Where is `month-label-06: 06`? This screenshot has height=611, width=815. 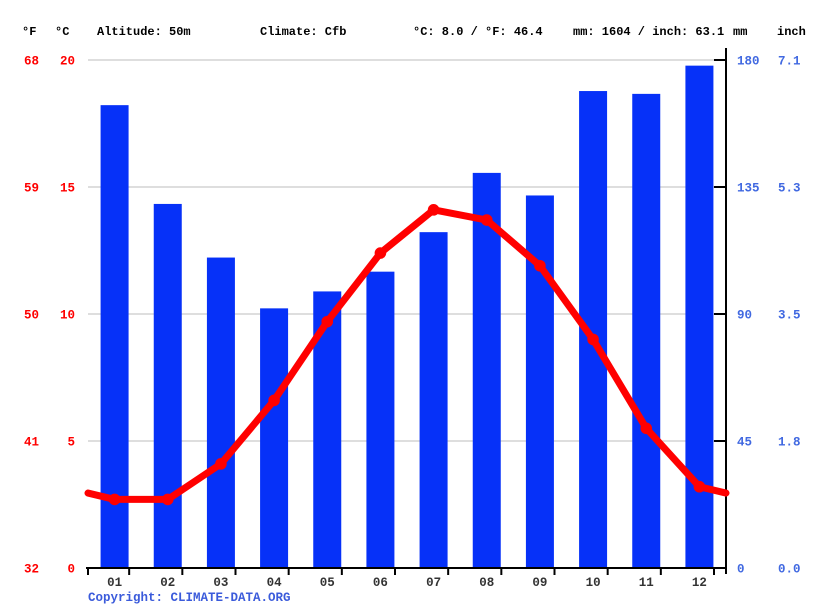 month-label-06: 06 is located at coordinates (380, 583).